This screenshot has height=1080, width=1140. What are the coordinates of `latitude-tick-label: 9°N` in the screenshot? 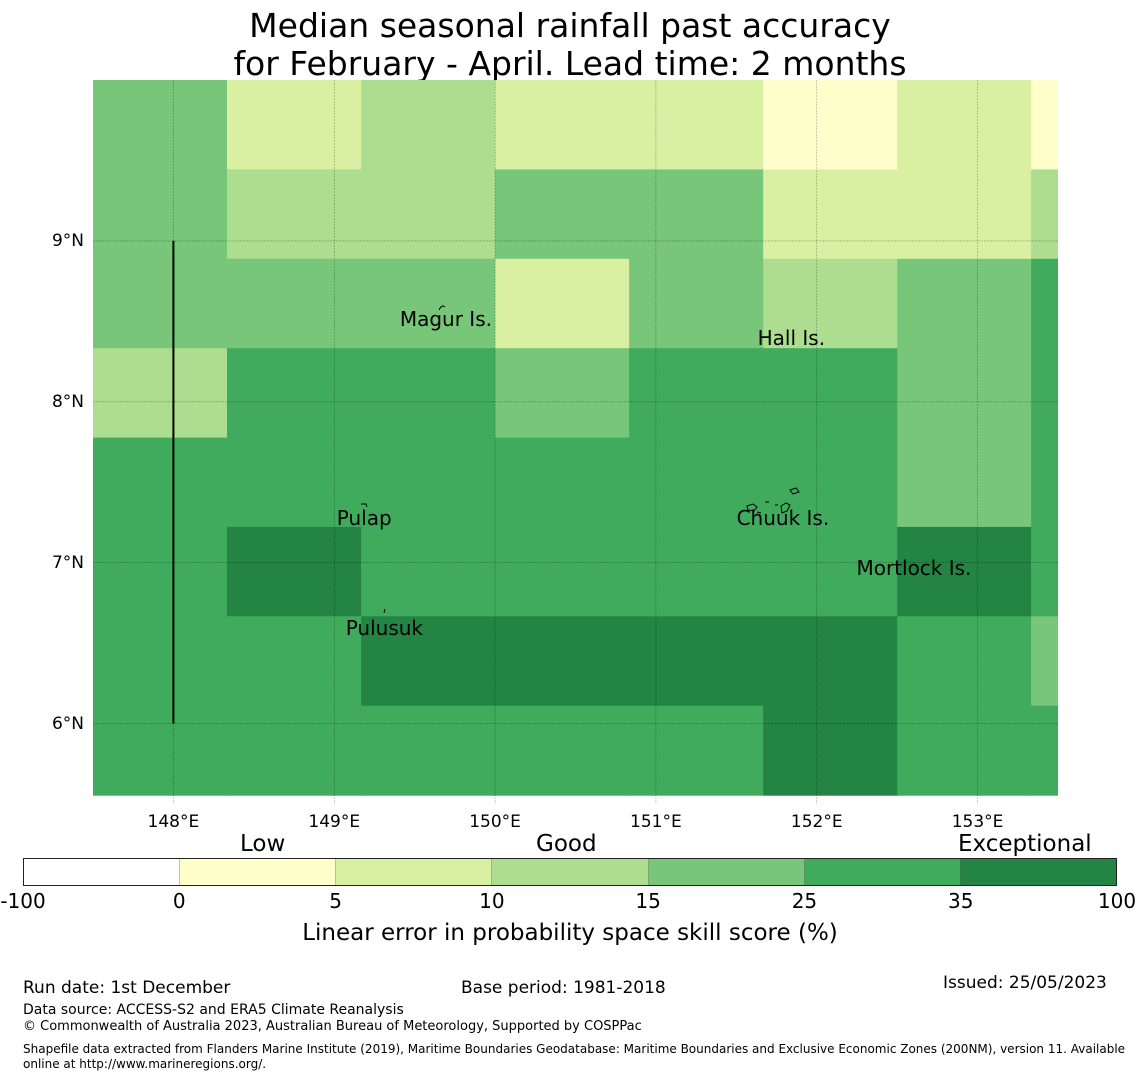 It's located at (67, 240).